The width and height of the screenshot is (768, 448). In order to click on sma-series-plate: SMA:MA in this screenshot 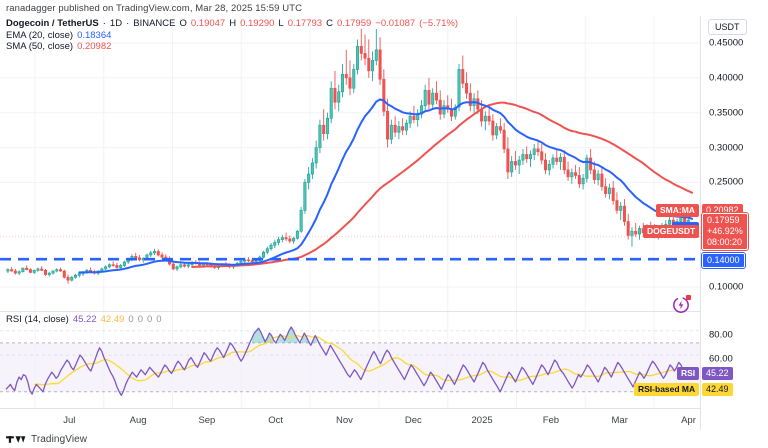, I will do `click(677, 210)`.